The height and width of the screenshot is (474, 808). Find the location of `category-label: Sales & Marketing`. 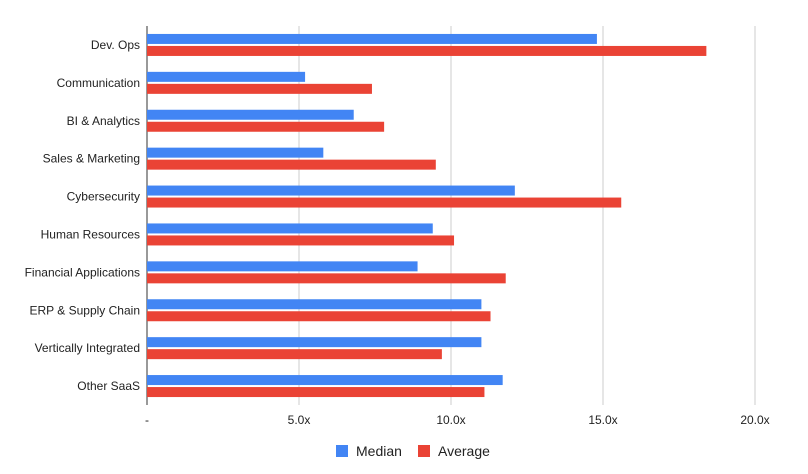

category-label: Sales & Marketing is located at coordinates (91, 159).